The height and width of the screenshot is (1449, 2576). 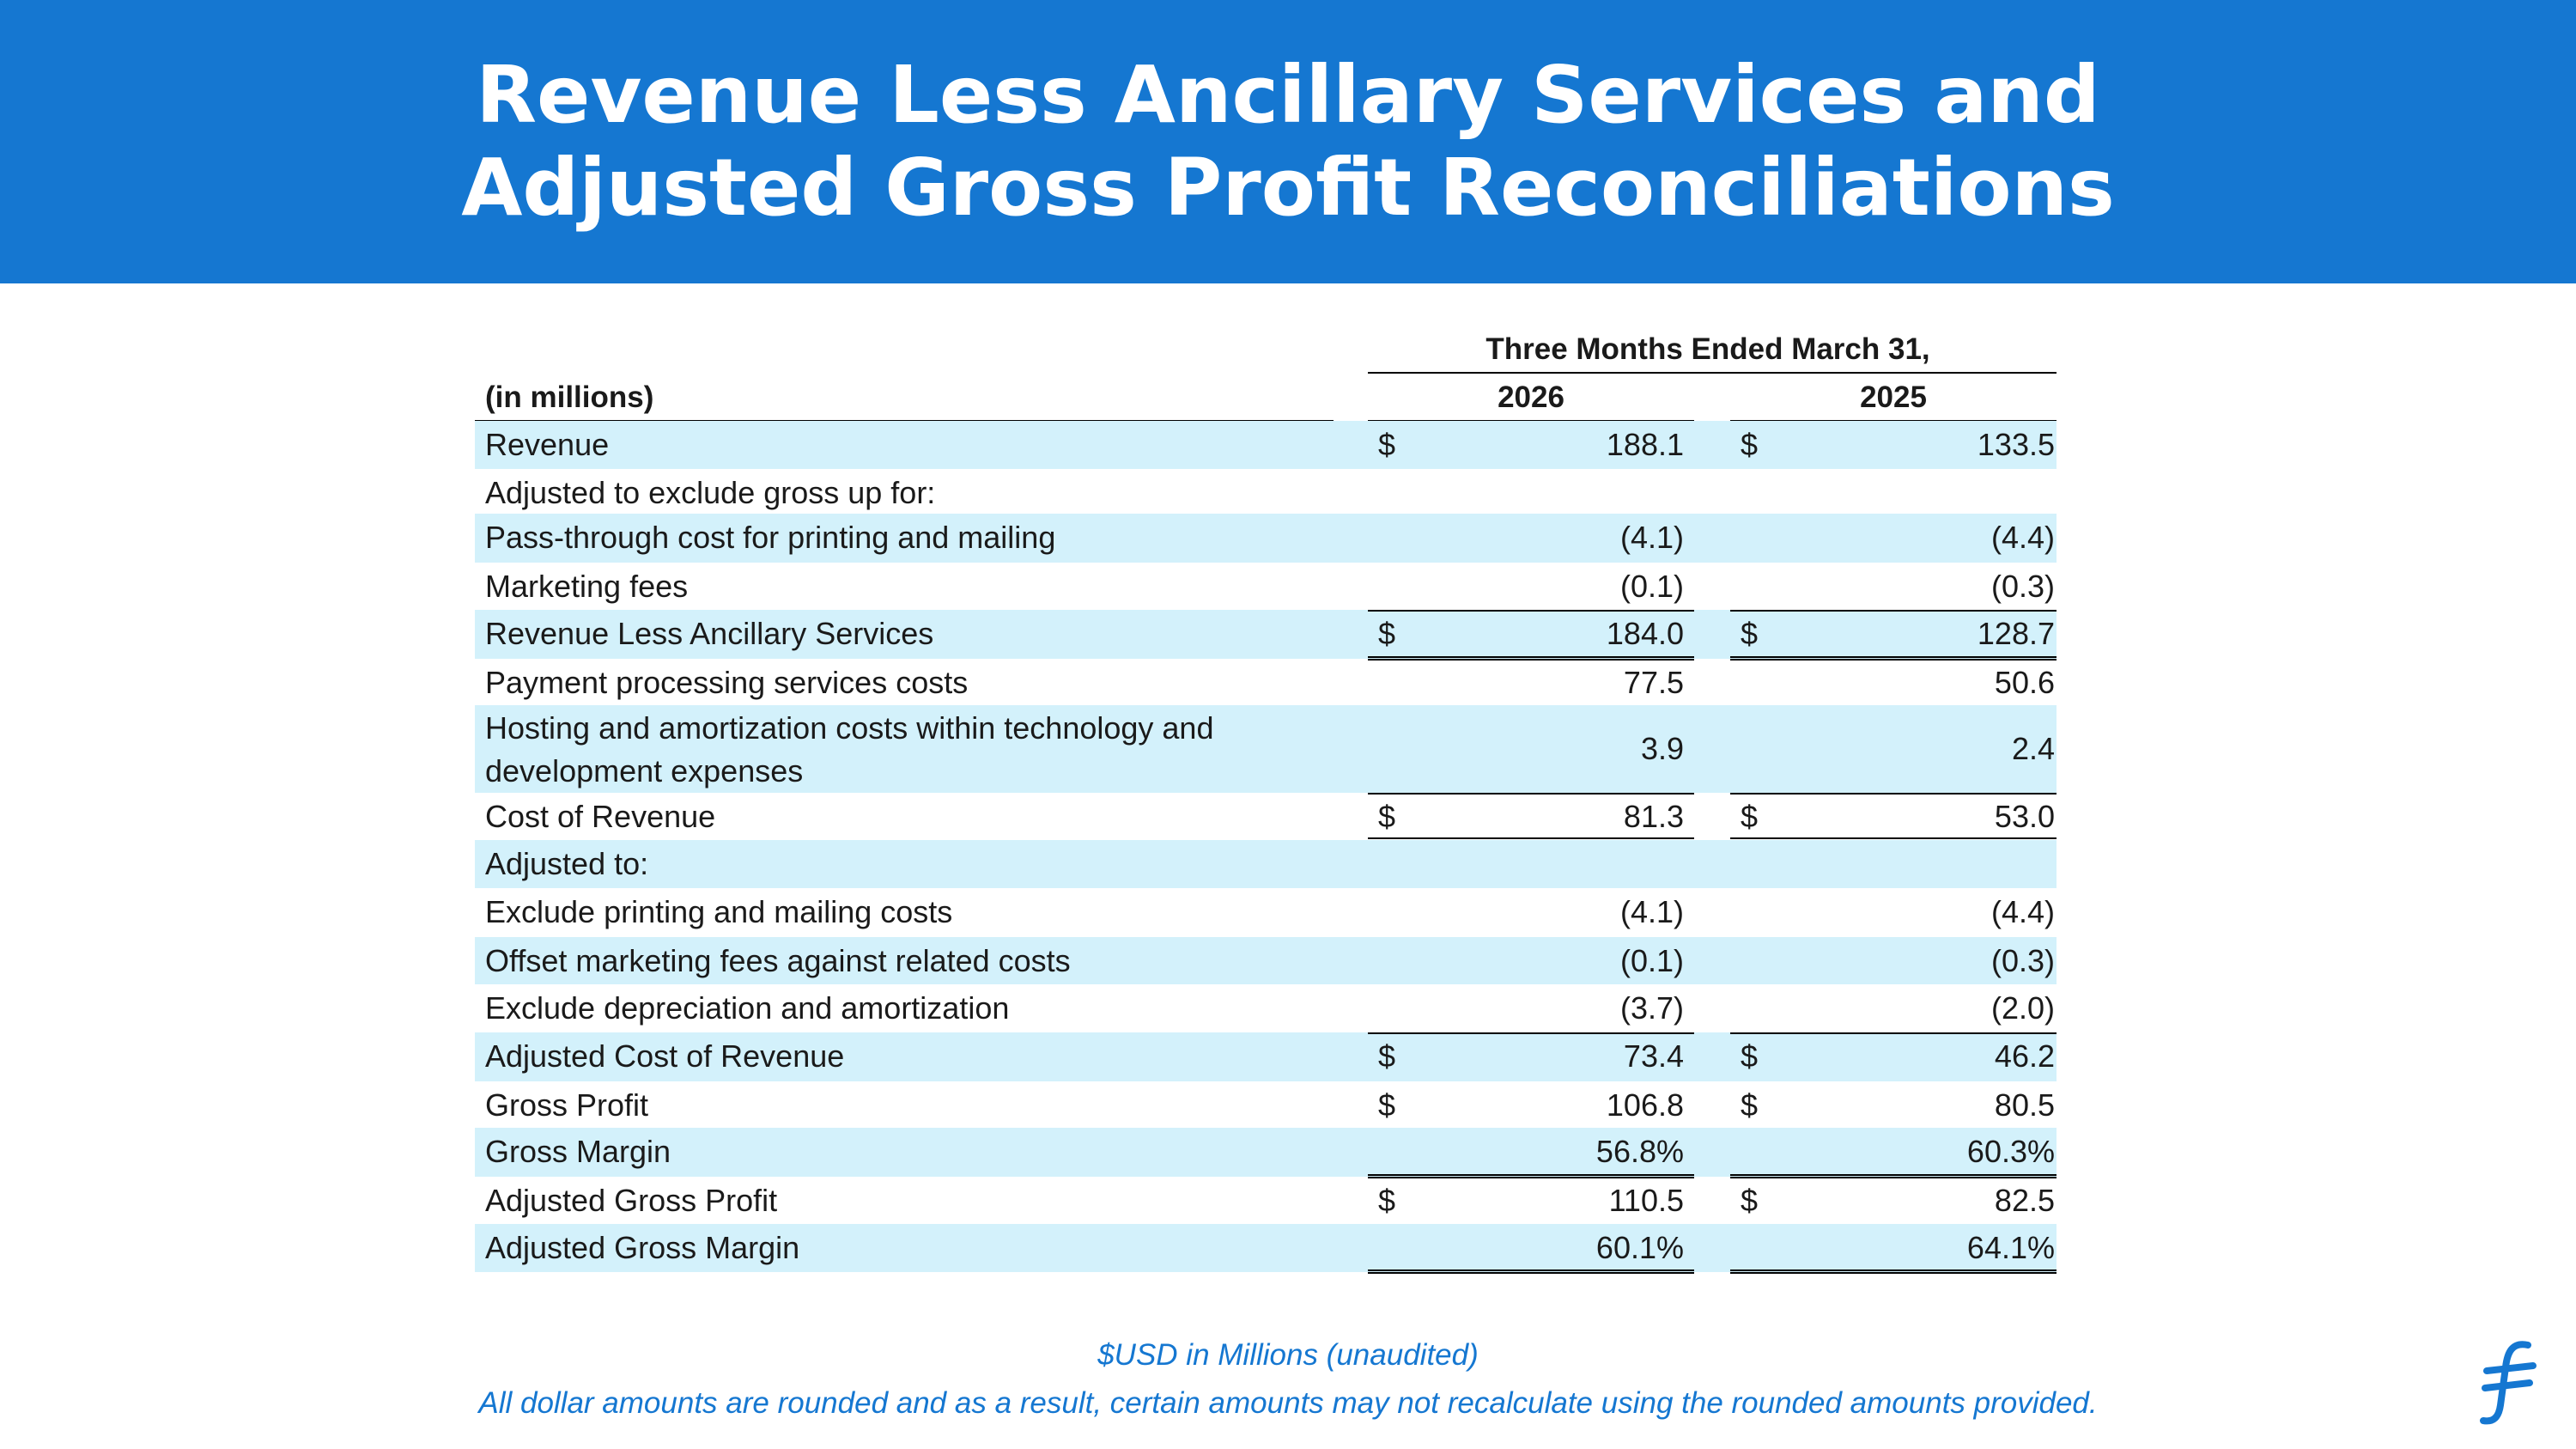 I want to click on row-label: Adjusted to:, so click(x=567, y=863).